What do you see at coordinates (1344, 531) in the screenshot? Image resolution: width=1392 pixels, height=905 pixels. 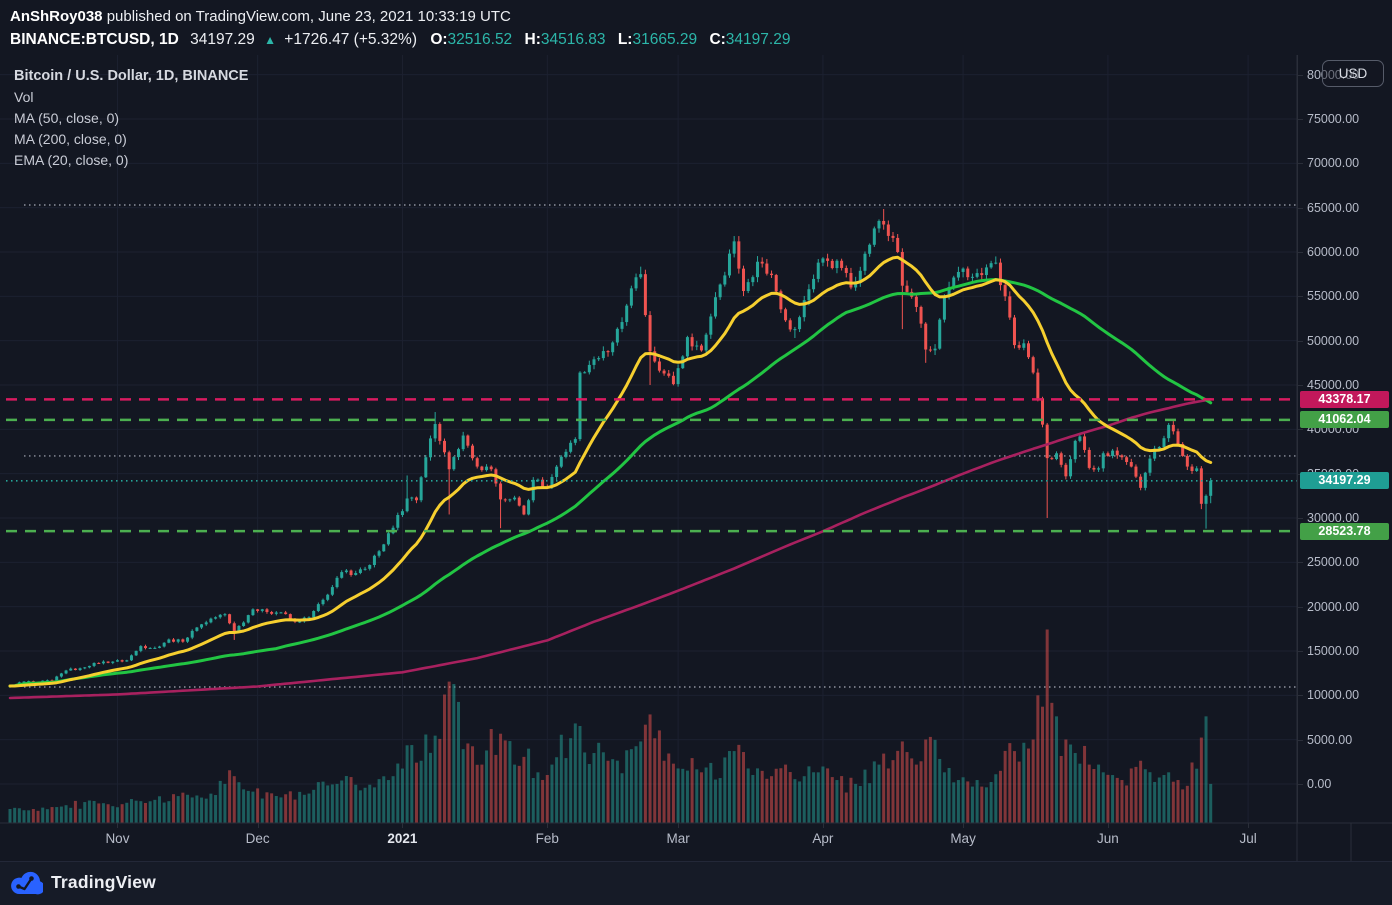 I see `price-level-badge: 28523.78` at bounding box center [1344, 531].